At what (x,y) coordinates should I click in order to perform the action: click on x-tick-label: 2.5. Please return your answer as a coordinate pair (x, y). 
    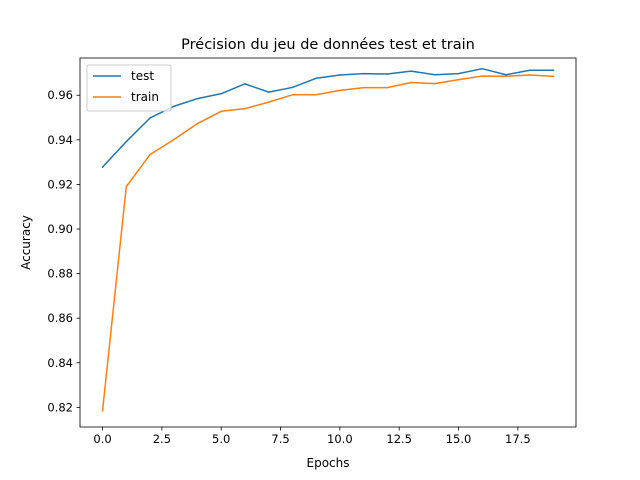
    Looking at the image, I should click on (162, 439).